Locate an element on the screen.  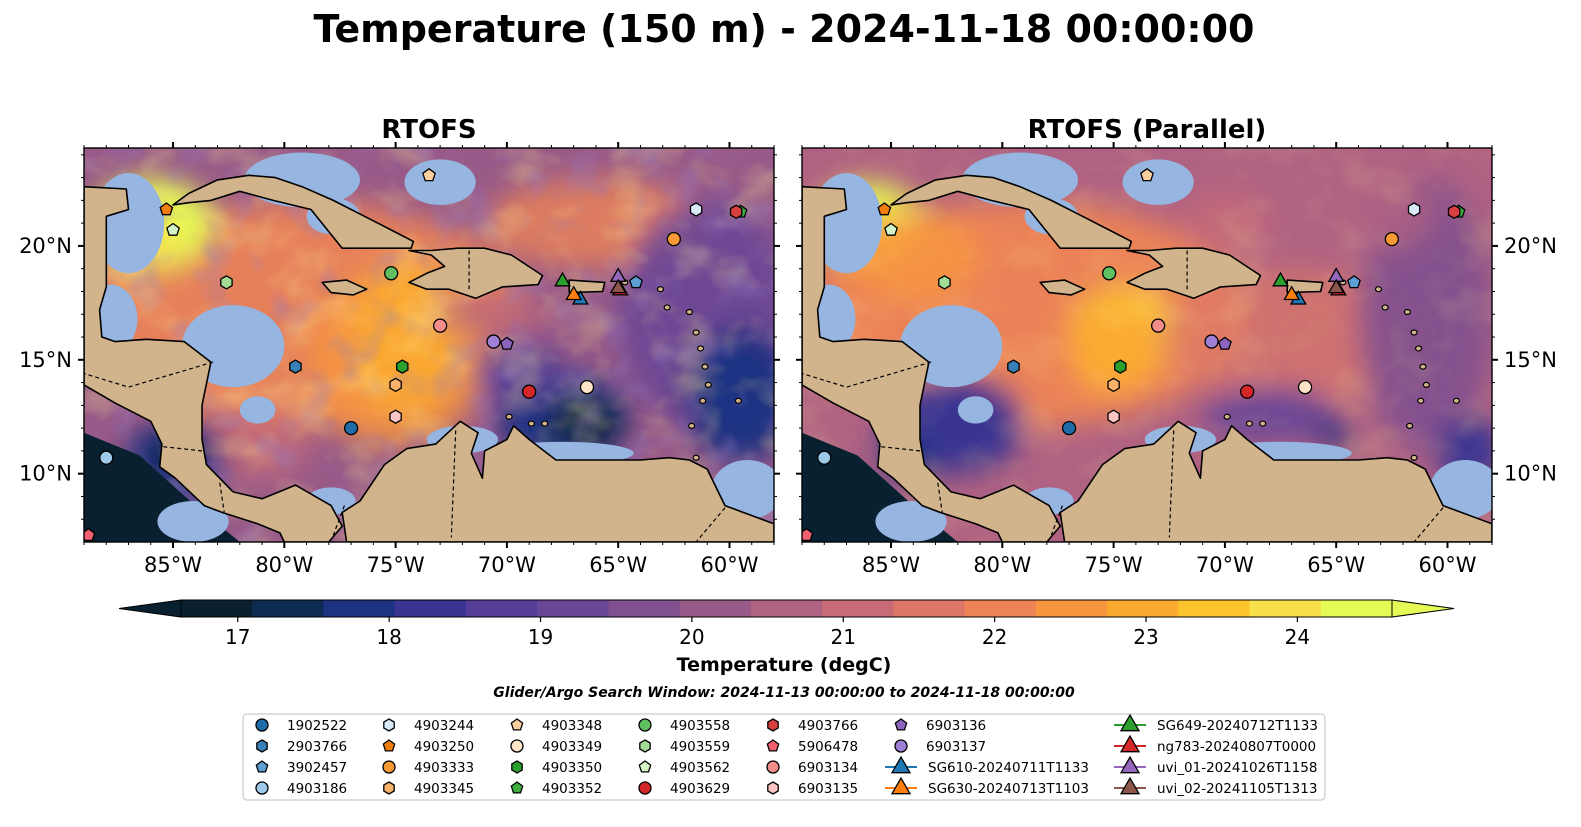
legend-item: 4903333 is located at coordinates (428, 768).